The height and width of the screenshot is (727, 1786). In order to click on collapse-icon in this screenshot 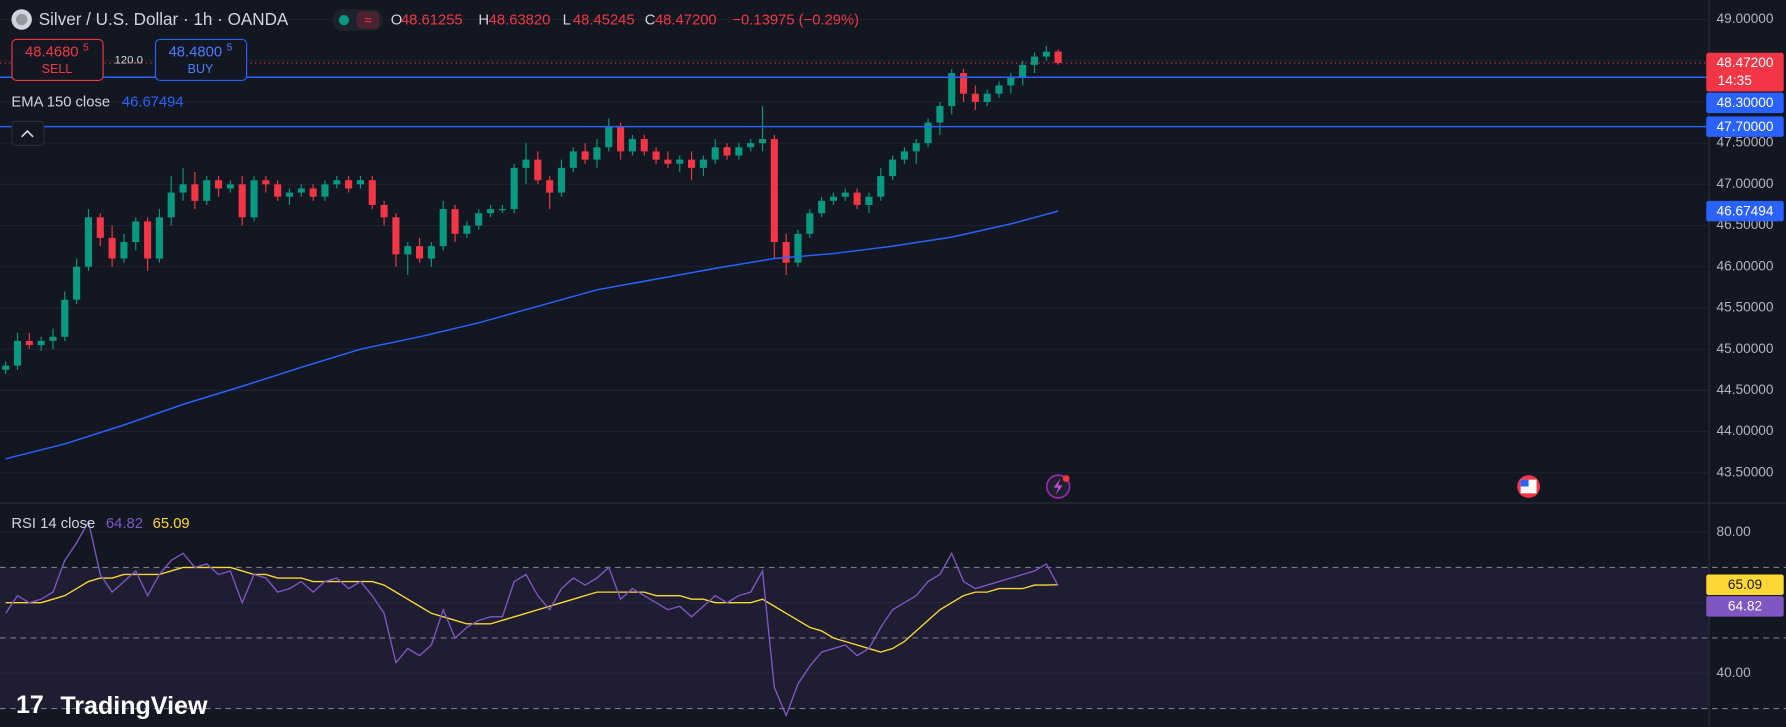, I will do `click(27, 133)`.